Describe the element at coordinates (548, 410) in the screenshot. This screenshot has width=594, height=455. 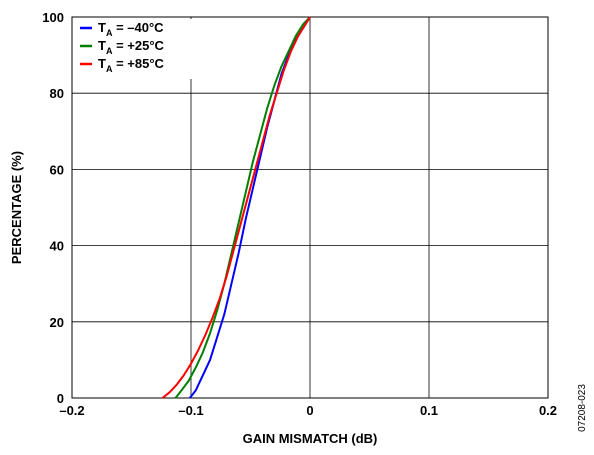
I see `x-tick-label: 0.2` at that location.